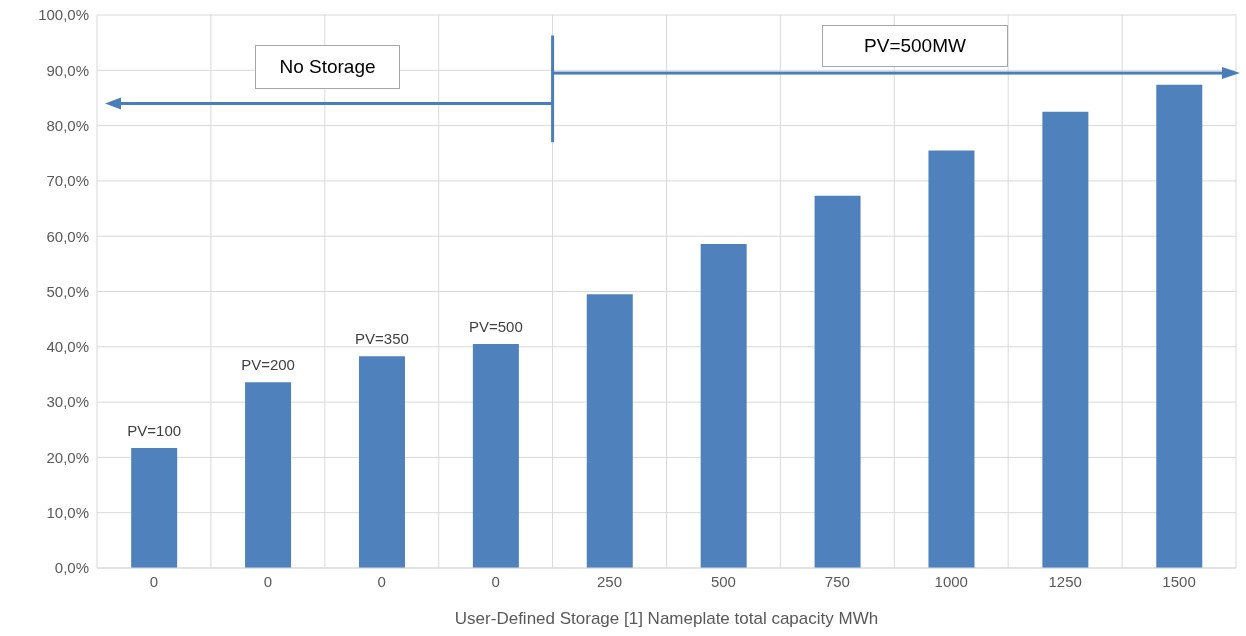  I want to click on x-tick-label: 750, so click(837, 581).